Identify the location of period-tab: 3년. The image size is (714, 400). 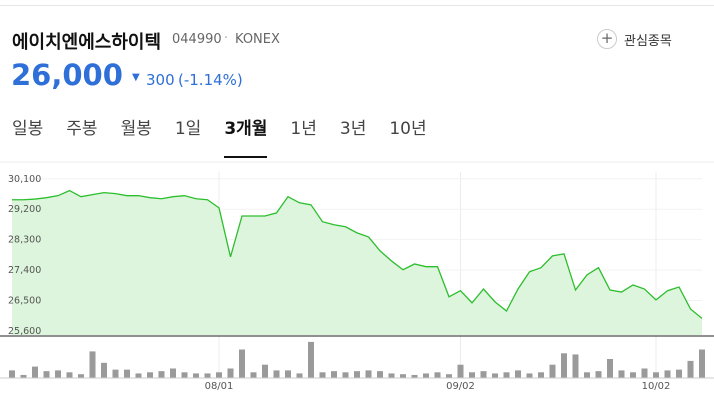
(353, 129).